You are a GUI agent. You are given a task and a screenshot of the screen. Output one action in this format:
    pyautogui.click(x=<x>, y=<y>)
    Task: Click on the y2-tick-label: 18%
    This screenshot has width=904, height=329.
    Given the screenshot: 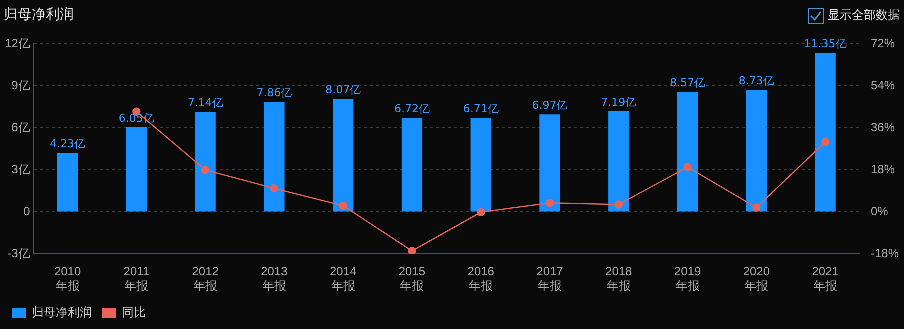 What is the action you would take?
    pyautogui.click(x=883, y=169)
    